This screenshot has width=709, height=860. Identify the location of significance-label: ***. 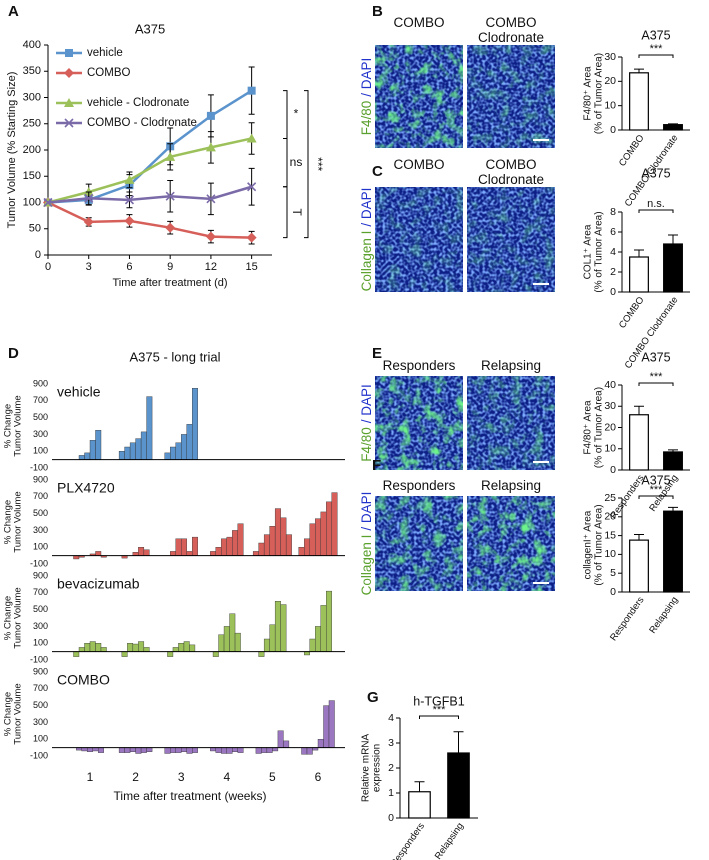
(318, 164).